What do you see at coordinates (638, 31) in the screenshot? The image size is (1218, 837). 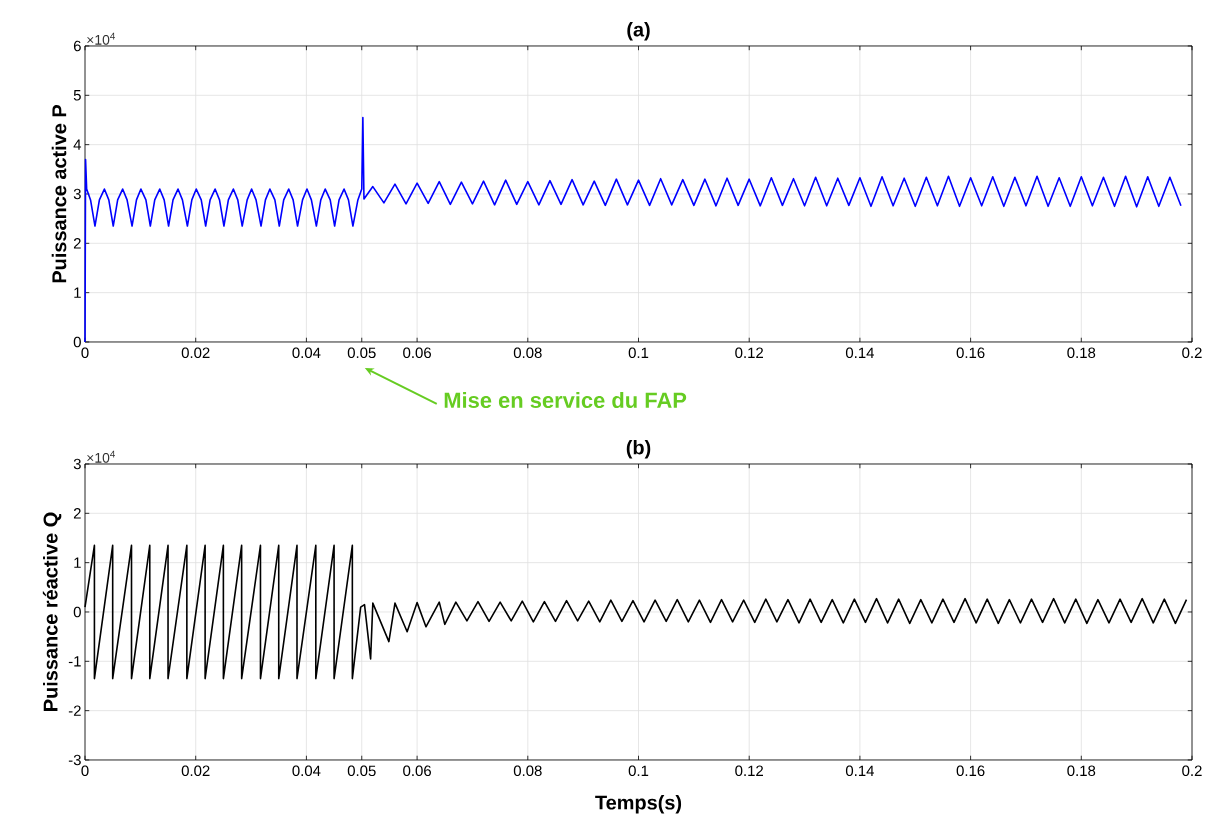 I see `chart-title: (a)` at bounding box center [638, 31].